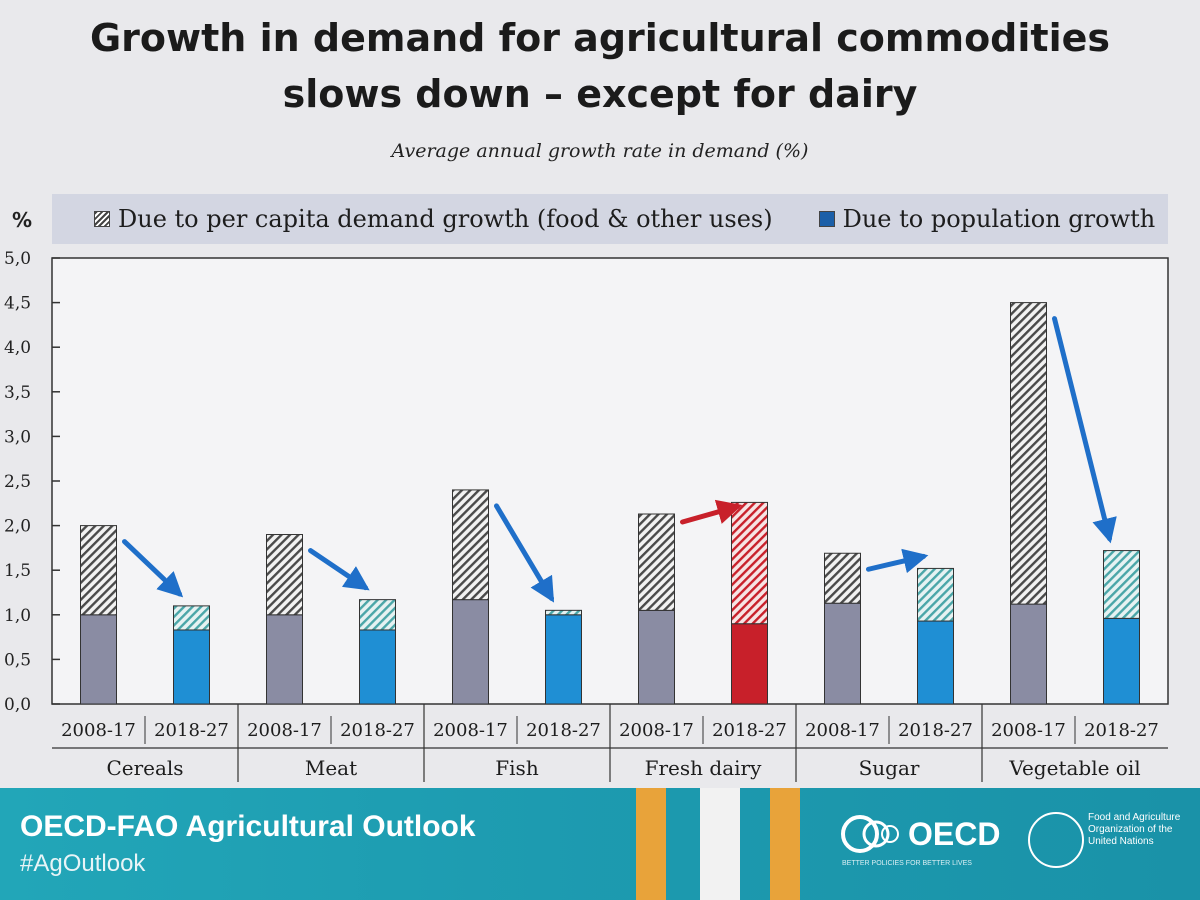  Describe the element at coordinates (954, 833) in the screenshot. I see `oecd-wordmark: OECD` at that location.